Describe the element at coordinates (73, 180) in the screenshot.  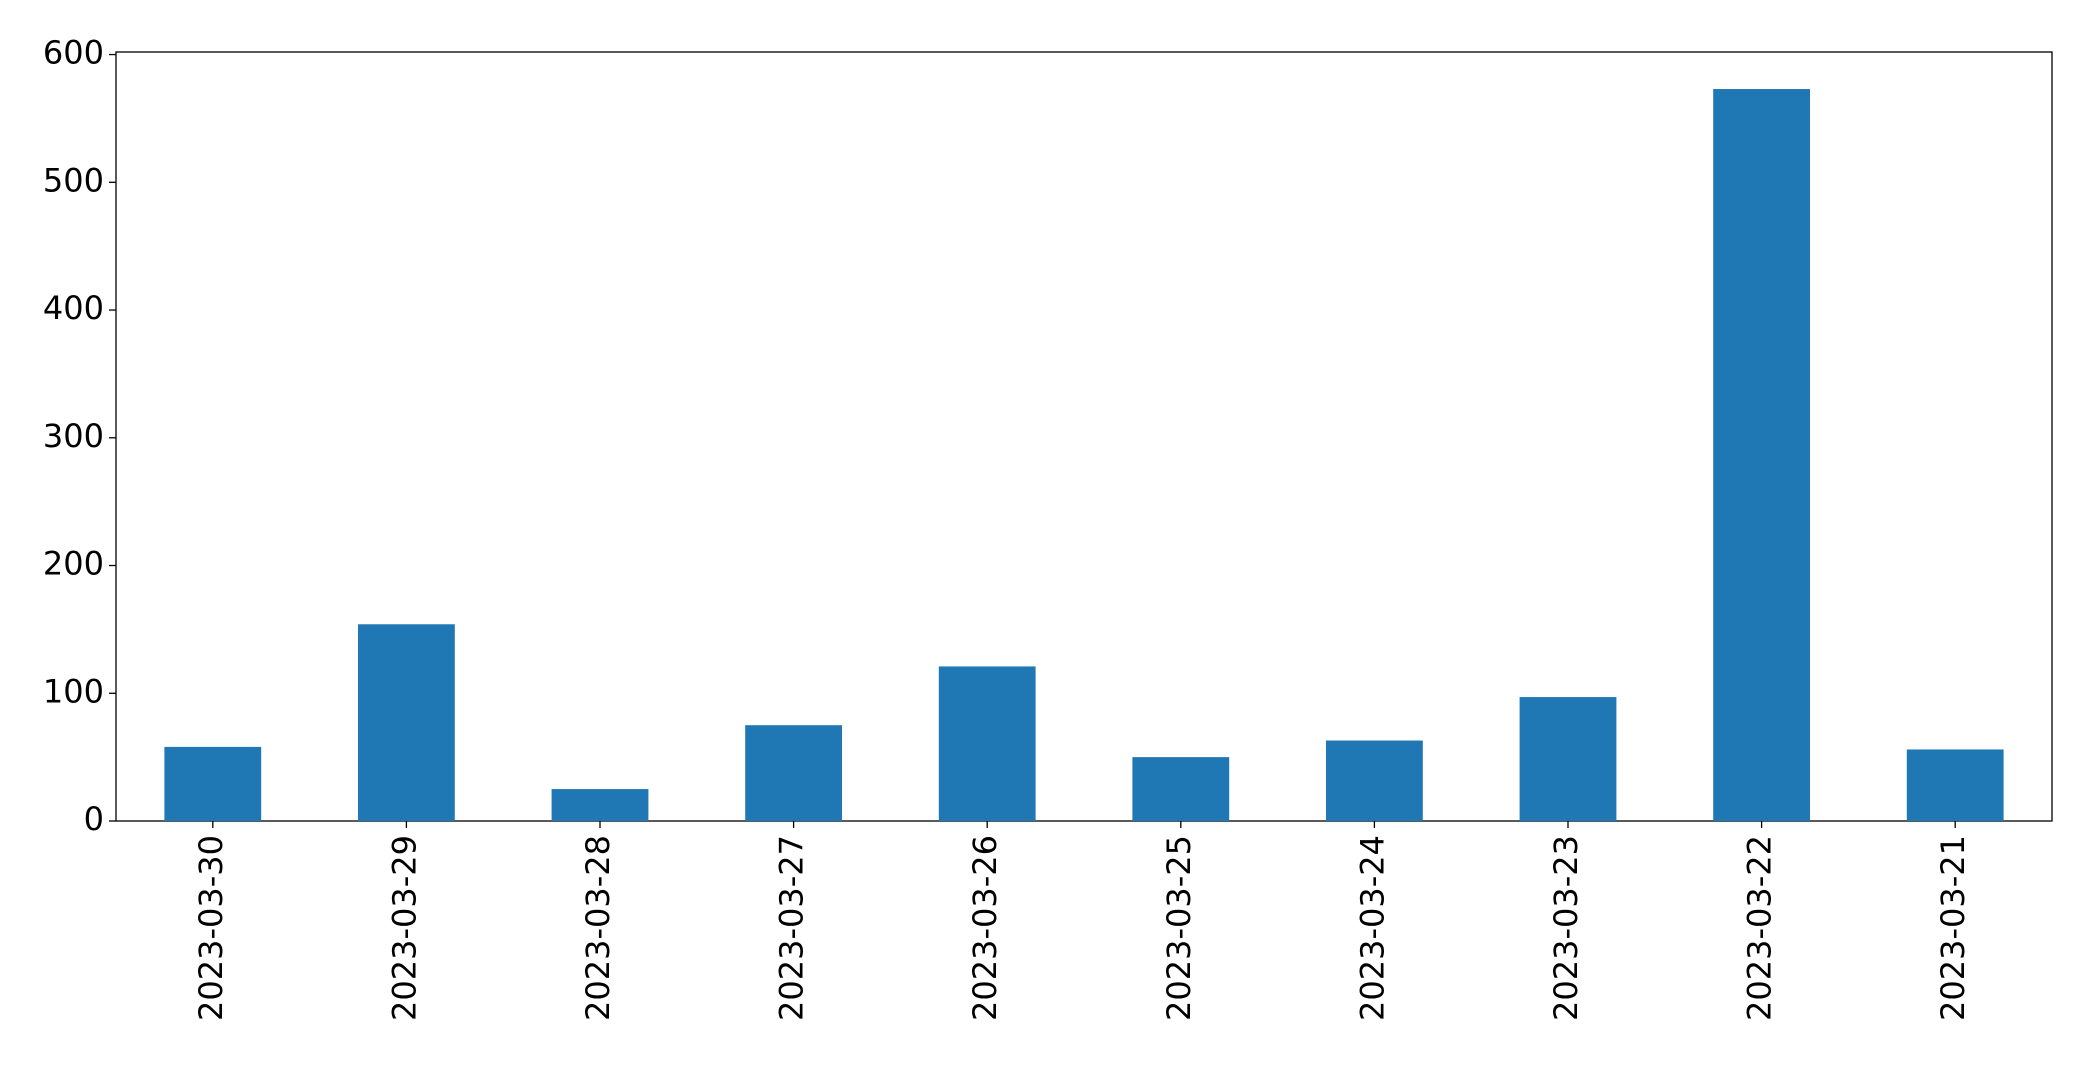
I see `y-tick-label: 500` at that location.